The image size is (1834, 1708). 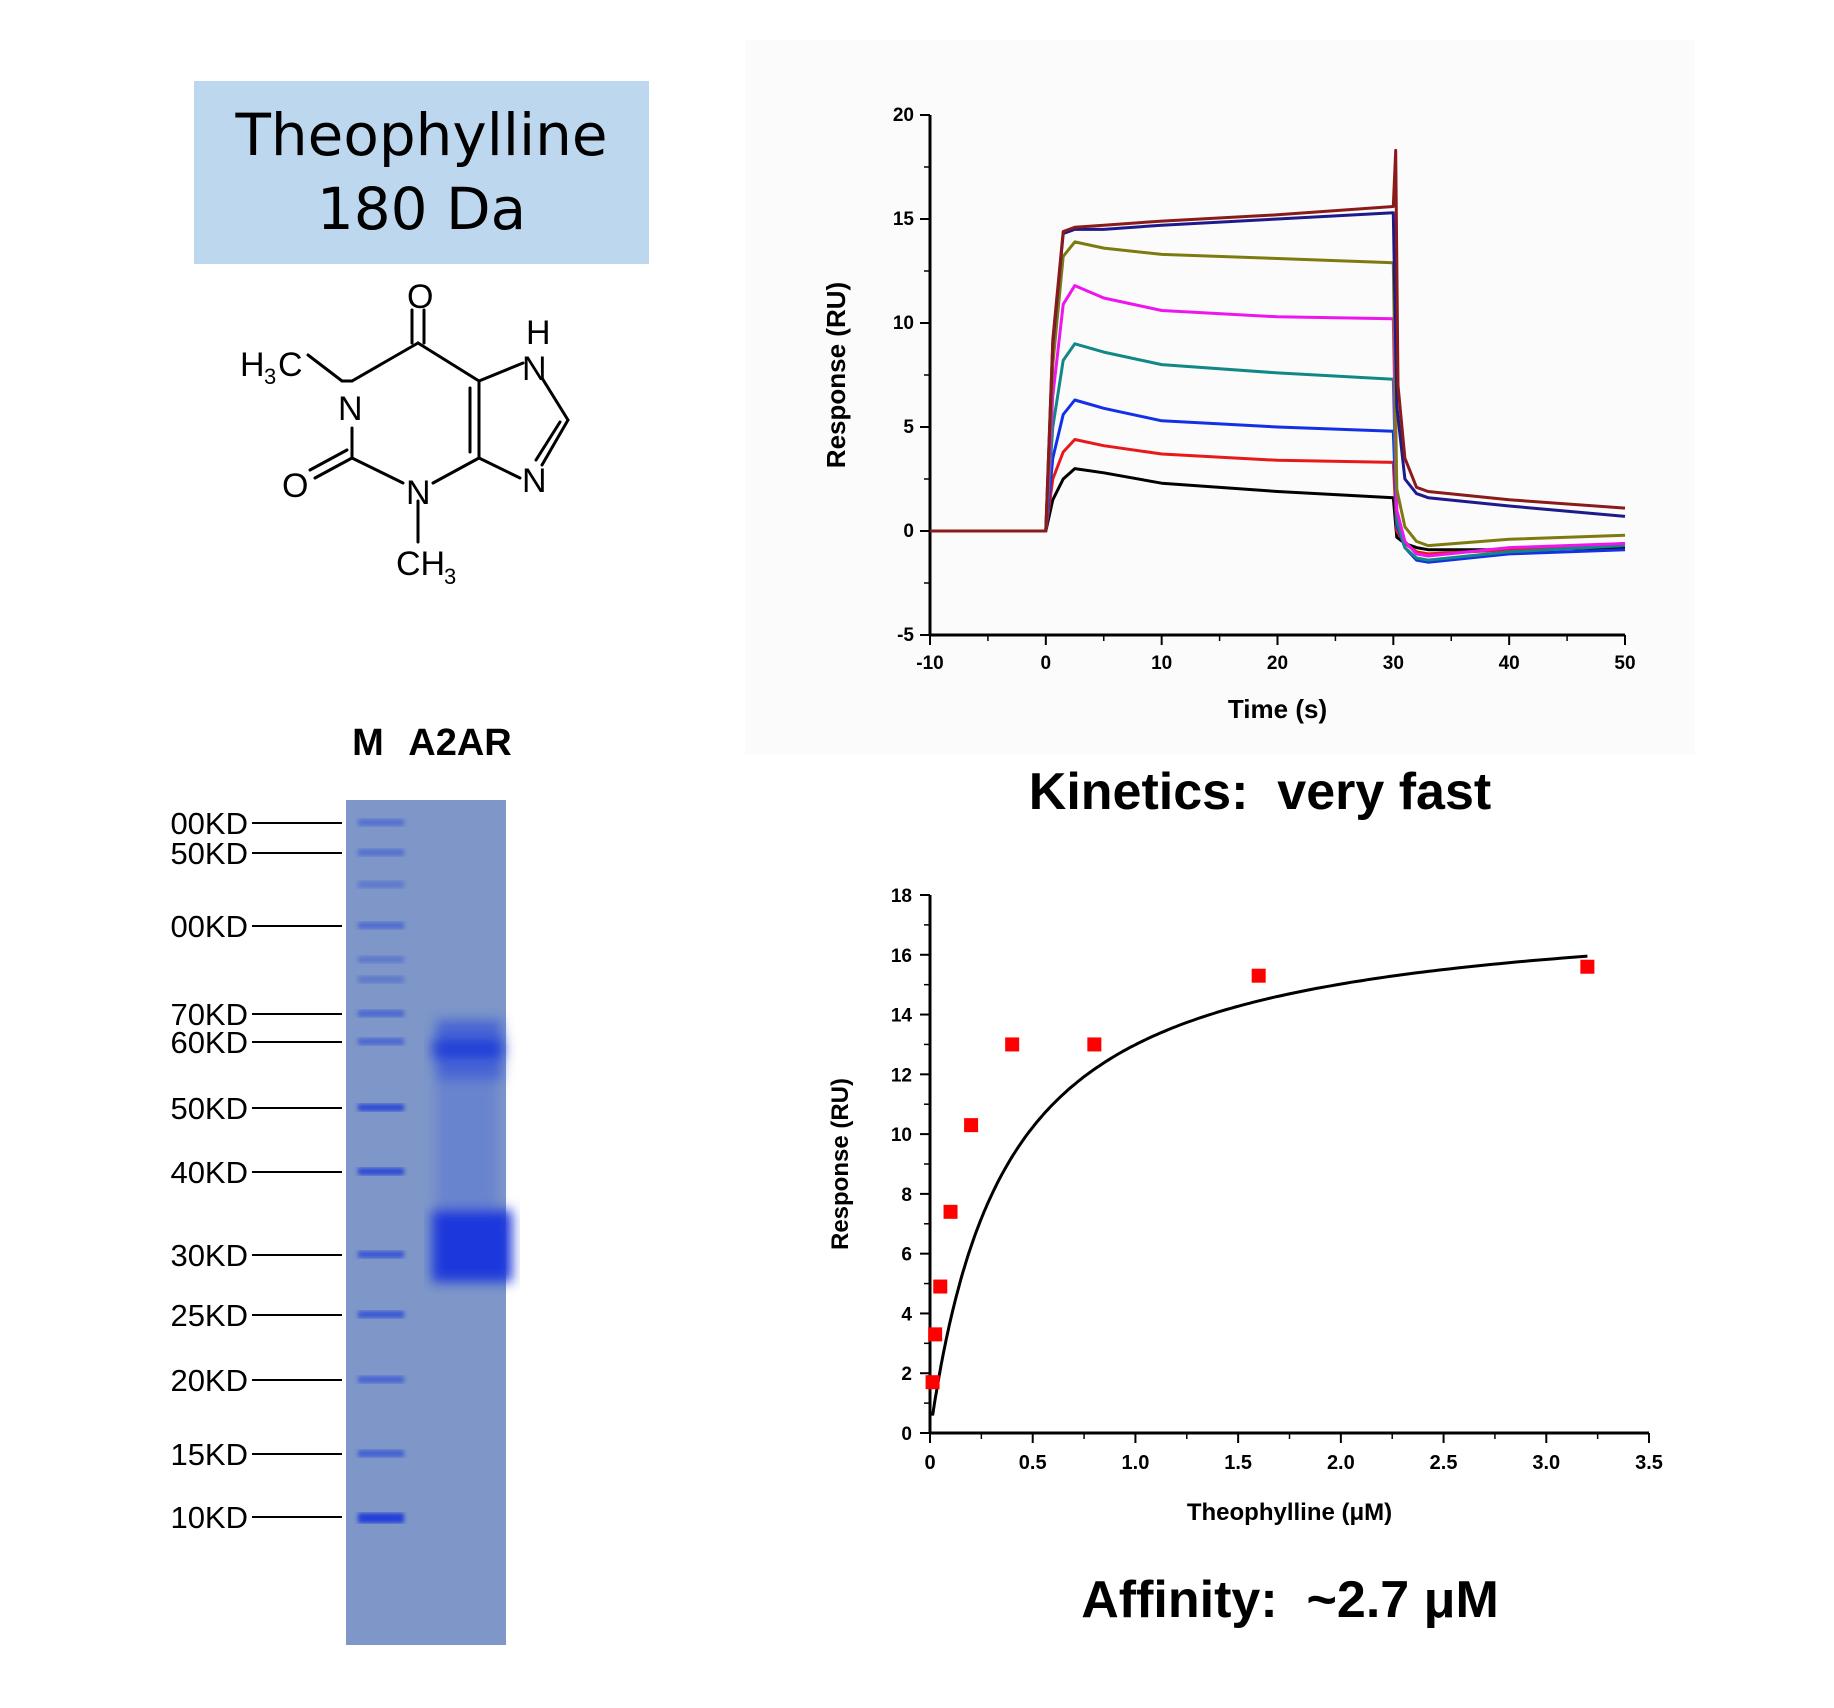 What do you see at coordinates (1624, 663) in the screenshot?
I see `x-tick-label: 50` at bounding box center [1624, 663].